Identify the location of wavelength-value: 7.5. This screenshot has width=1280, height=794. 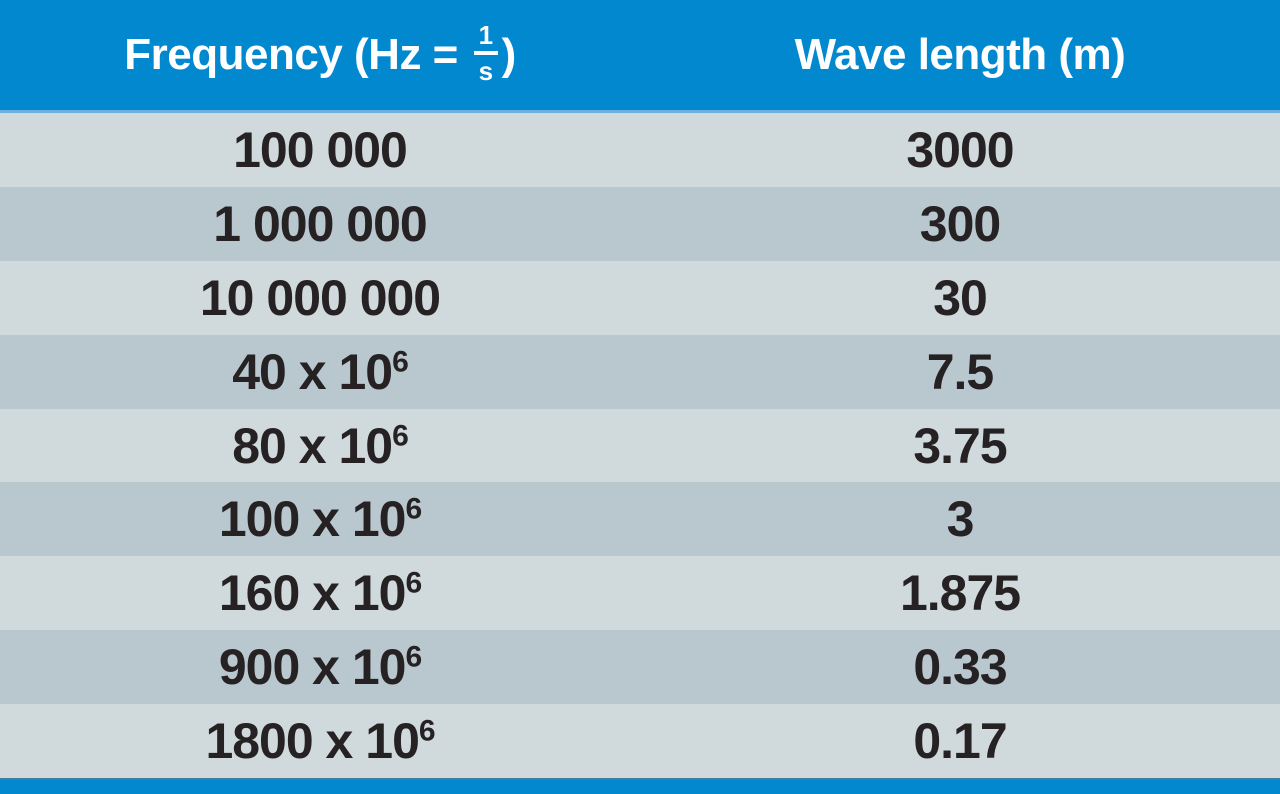
(960, 371).